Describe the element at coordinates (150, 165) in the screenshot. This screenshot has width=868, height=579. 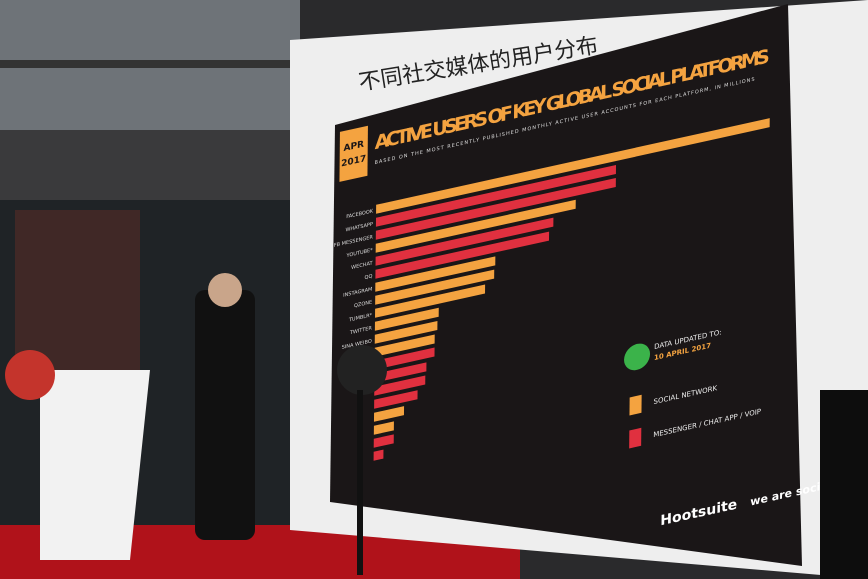
I see `beam` at that location.